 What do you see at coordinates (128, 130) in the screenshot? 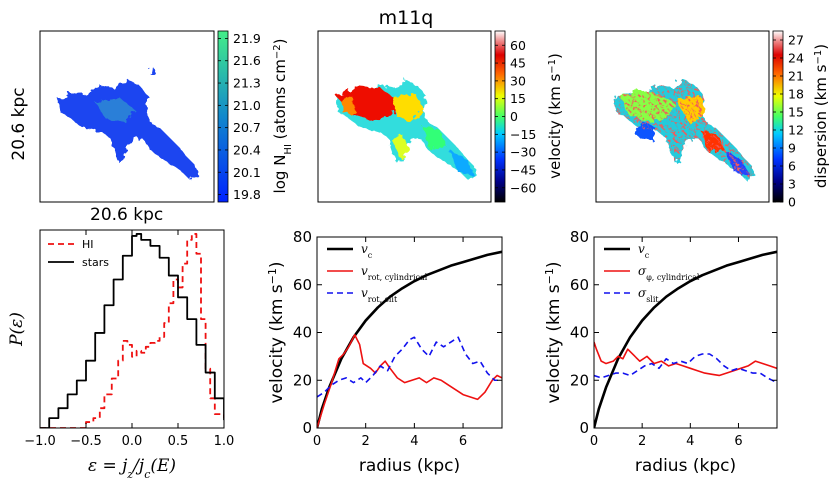
I see `nhi-map-gas-blob` at bounding box center [128, 130].